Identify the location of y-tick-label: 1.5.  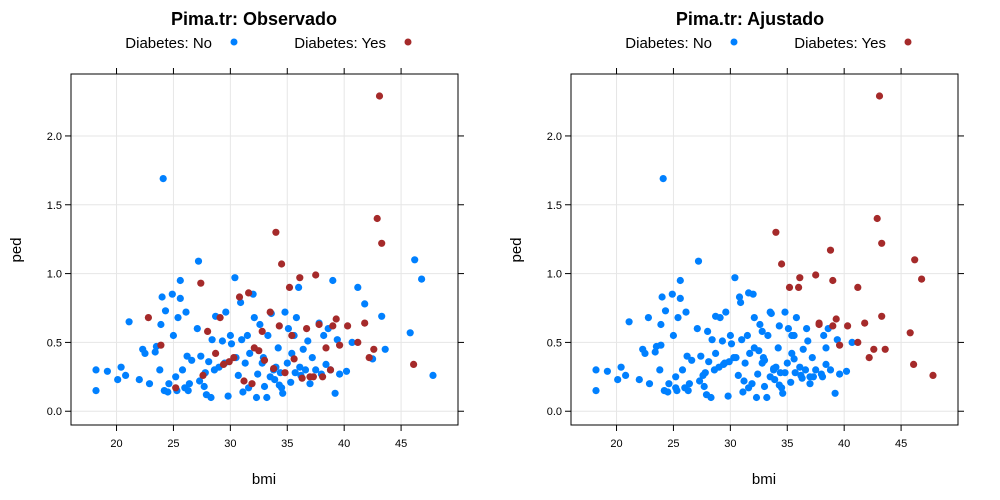
(554, 206).